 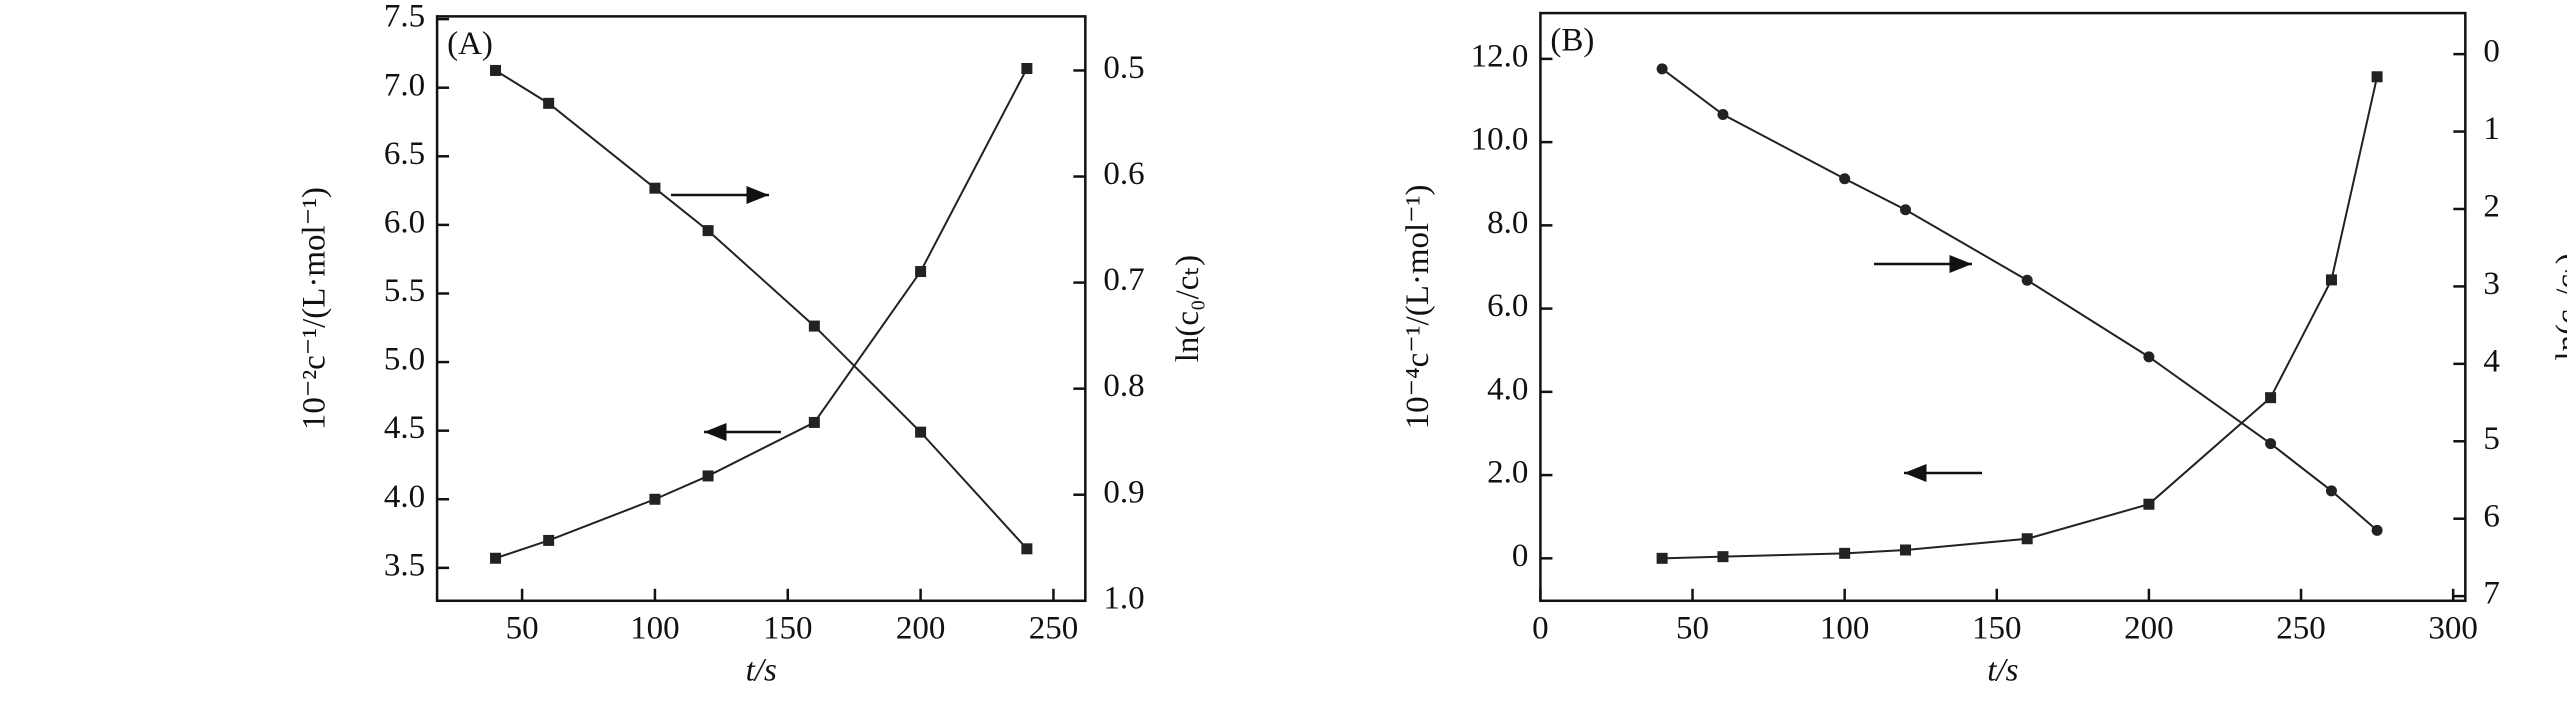 What do you see at coordinates (404, 85) in the screenshot?
I see `y-tick-label: 7.0` at bounding box center [404, 85].